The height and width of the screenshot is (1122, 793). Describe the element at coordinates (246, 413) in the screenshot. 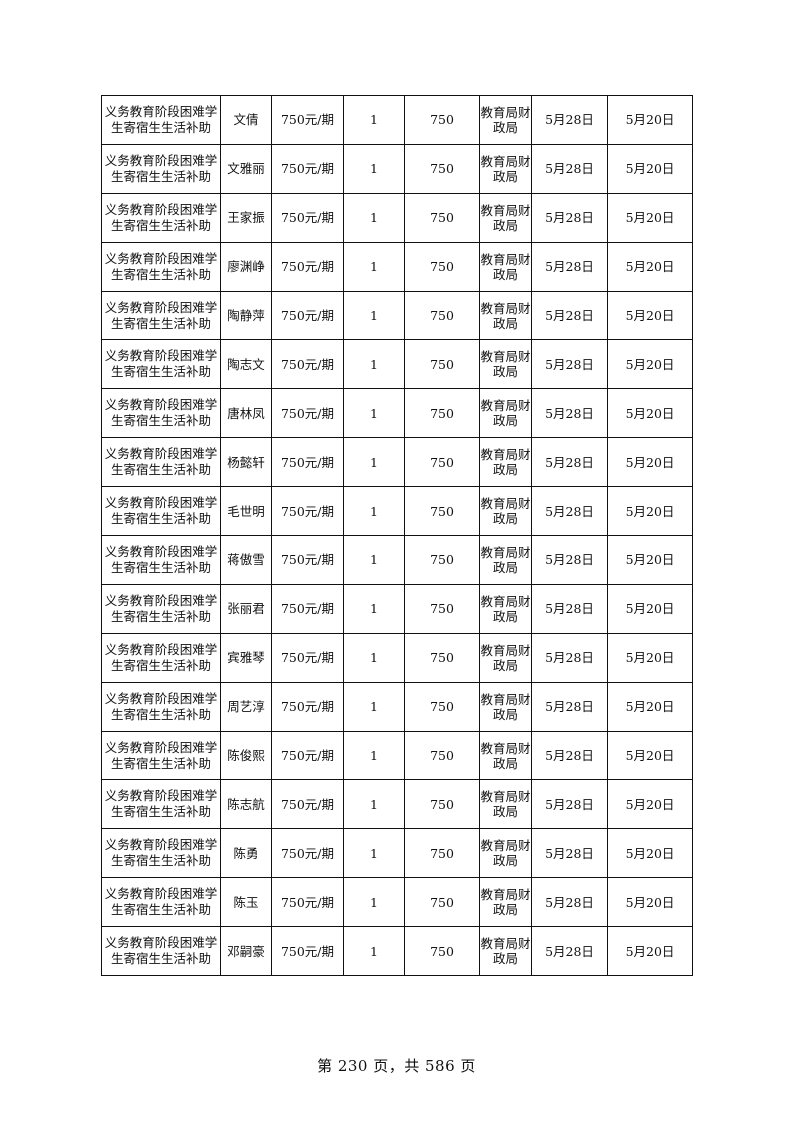

I see `name-cell: 唐林凤` at that location.